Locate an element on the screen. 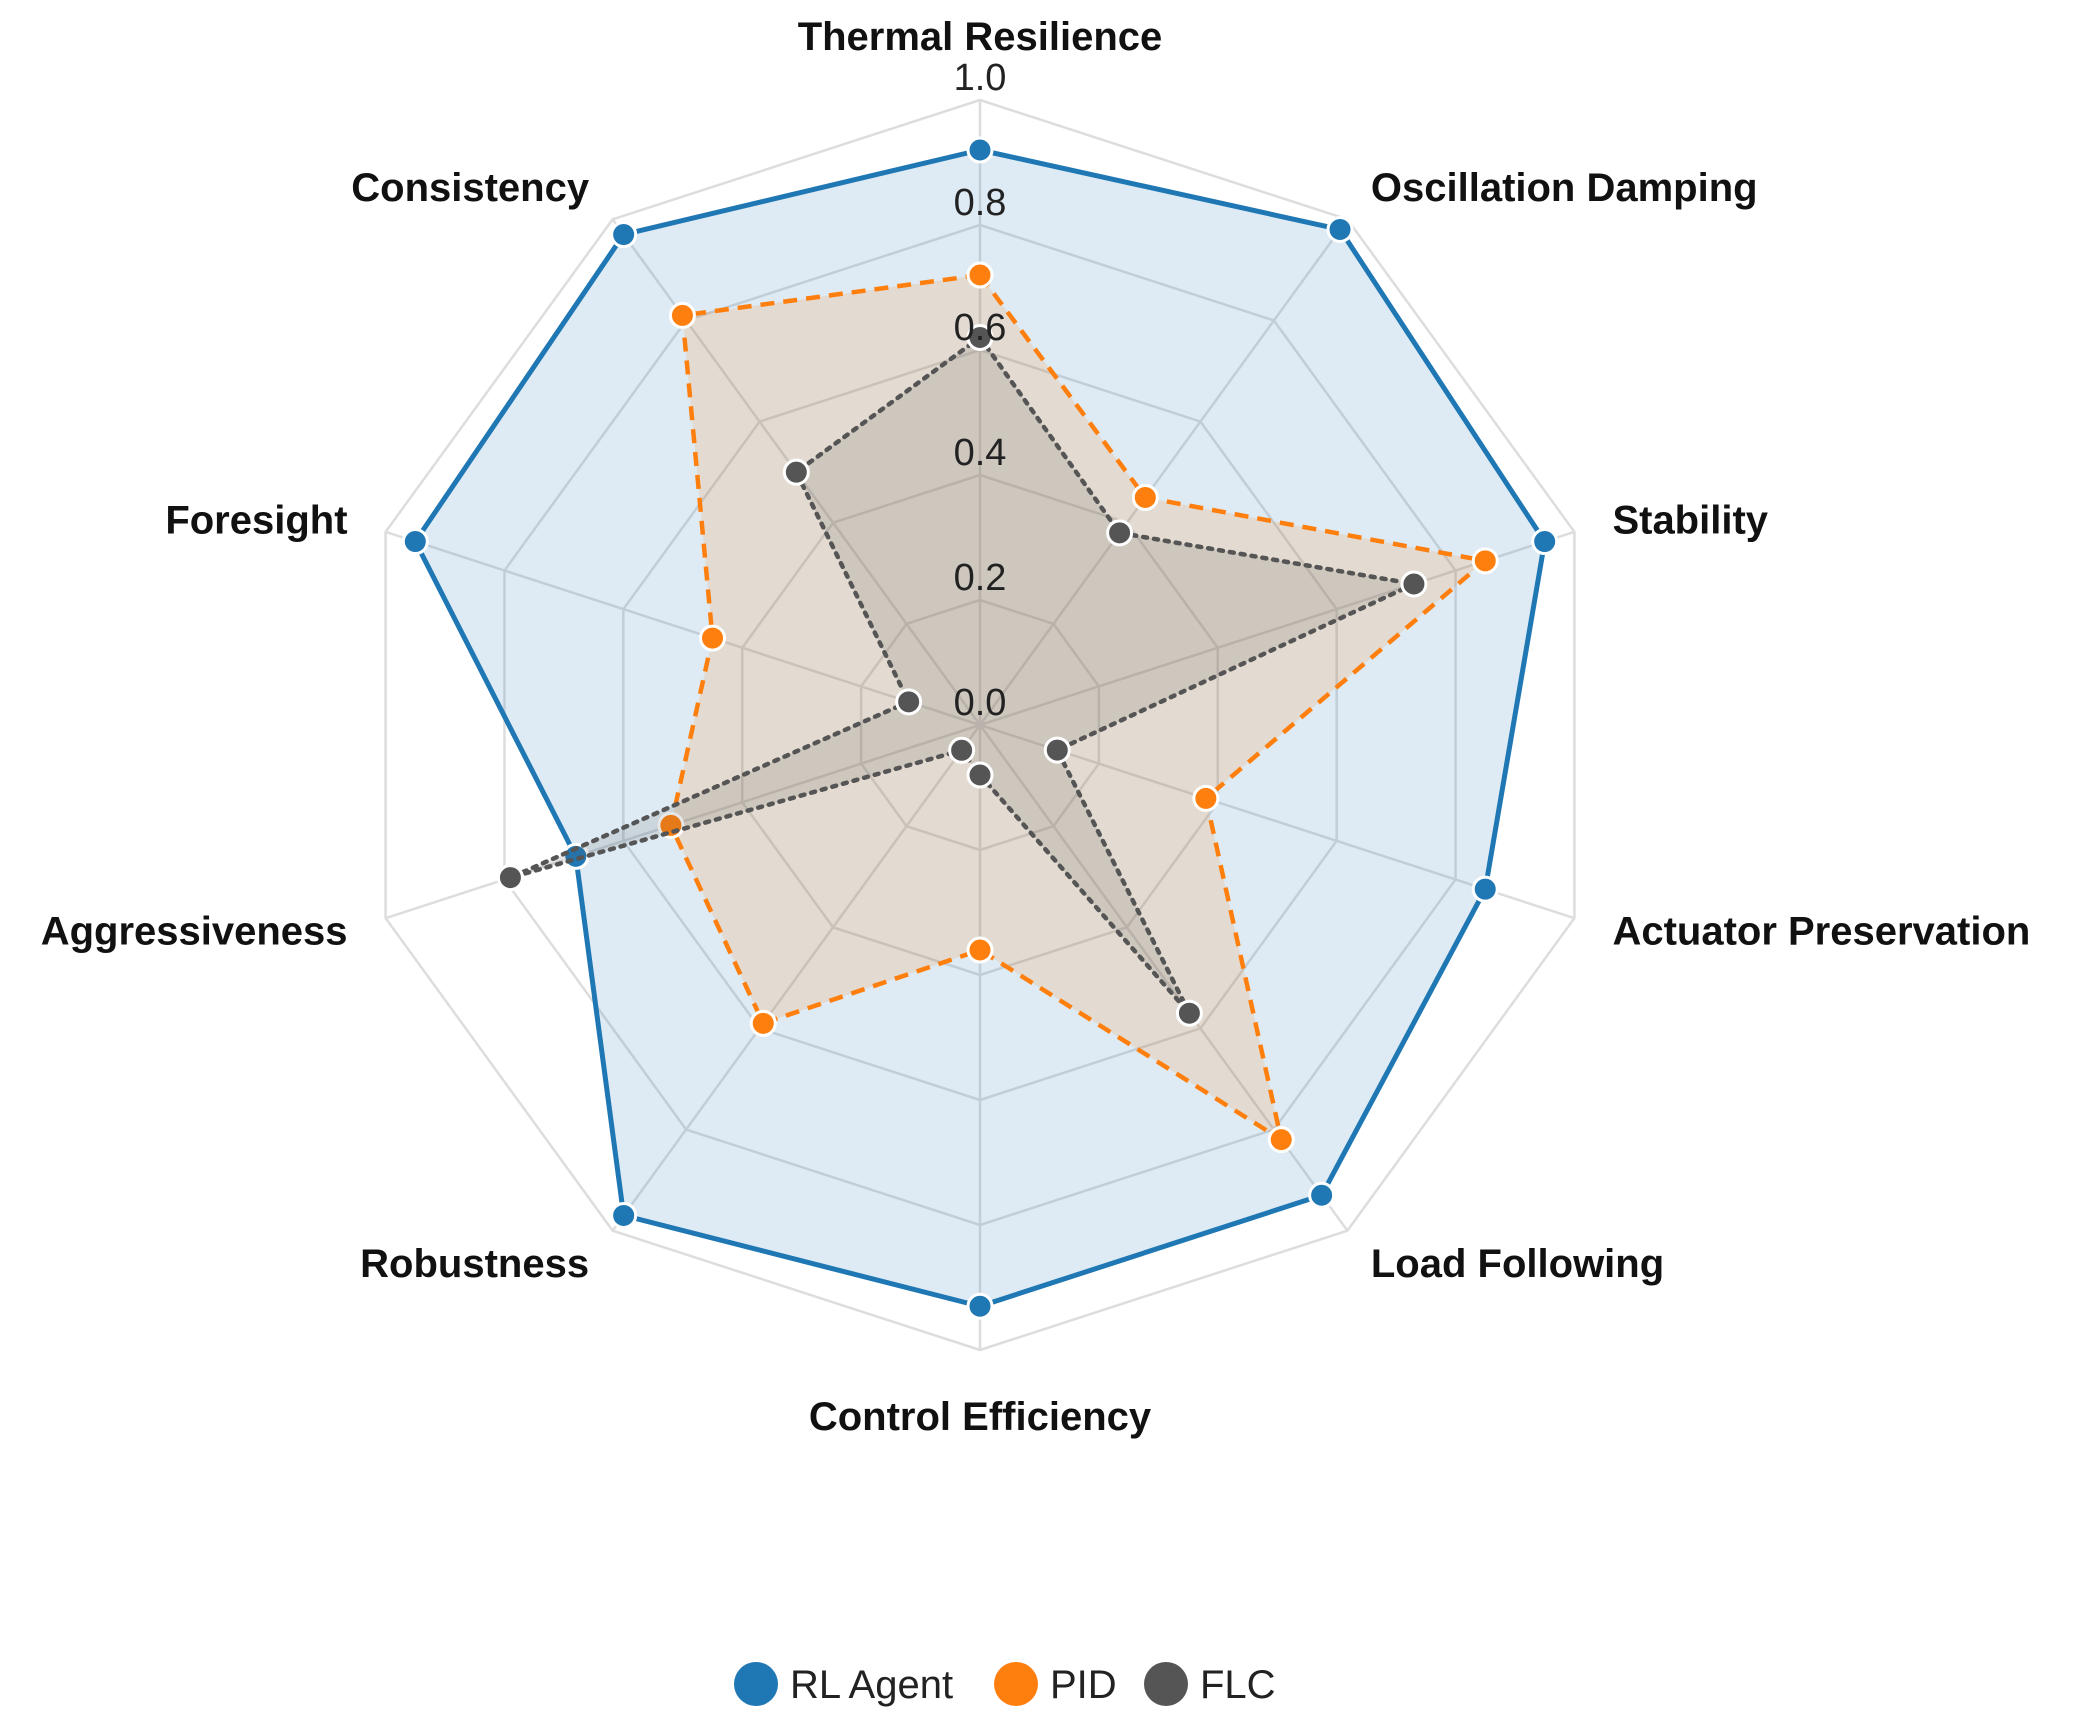 The height and width of the screenshot is (1719, 2076). axis-label-foresight: Foresight is located at coordinates (256, 521).